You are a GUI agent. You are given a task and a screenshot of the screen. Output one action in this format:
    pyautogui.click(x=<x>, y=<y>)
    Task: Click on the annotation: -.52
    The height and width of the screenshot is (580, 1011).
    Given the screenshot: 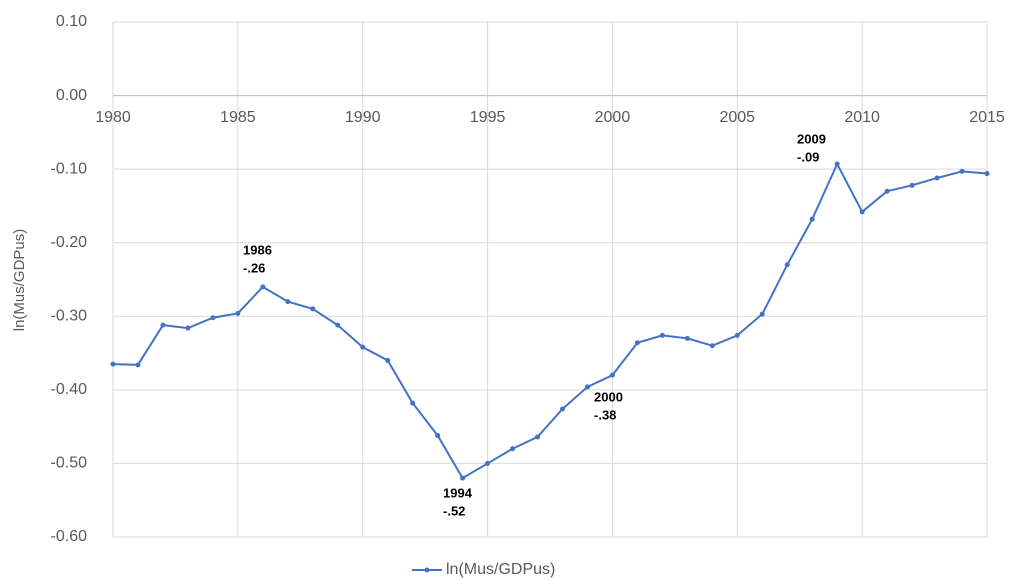 What is the action you would take?
    pyautogui.click(x=454, y=510)
    